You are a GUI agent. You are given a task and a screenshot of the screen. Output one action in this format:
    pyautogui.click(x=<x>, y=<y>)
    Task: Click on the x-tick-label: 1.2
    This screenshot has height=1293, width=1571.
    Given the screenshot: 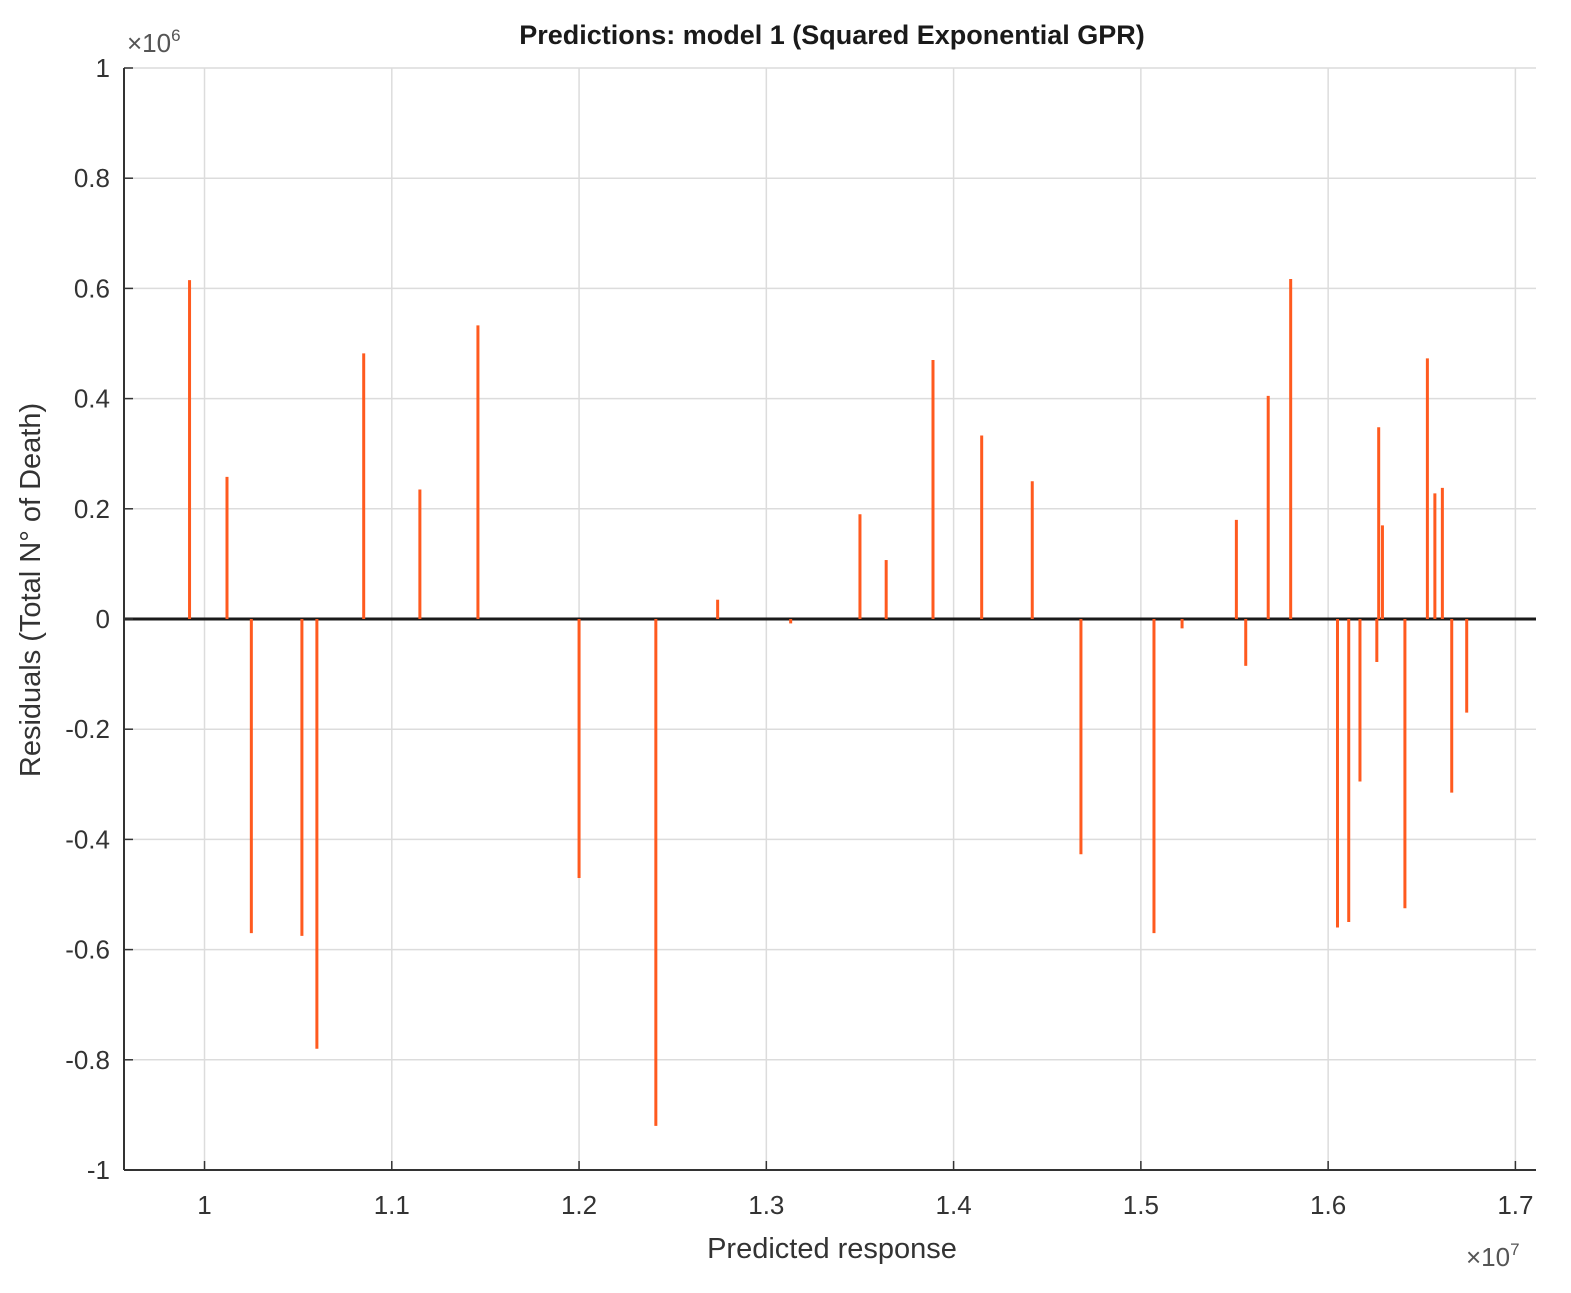 What is the action you would take?
    pyautogui.click(x=579, y=1205)
    